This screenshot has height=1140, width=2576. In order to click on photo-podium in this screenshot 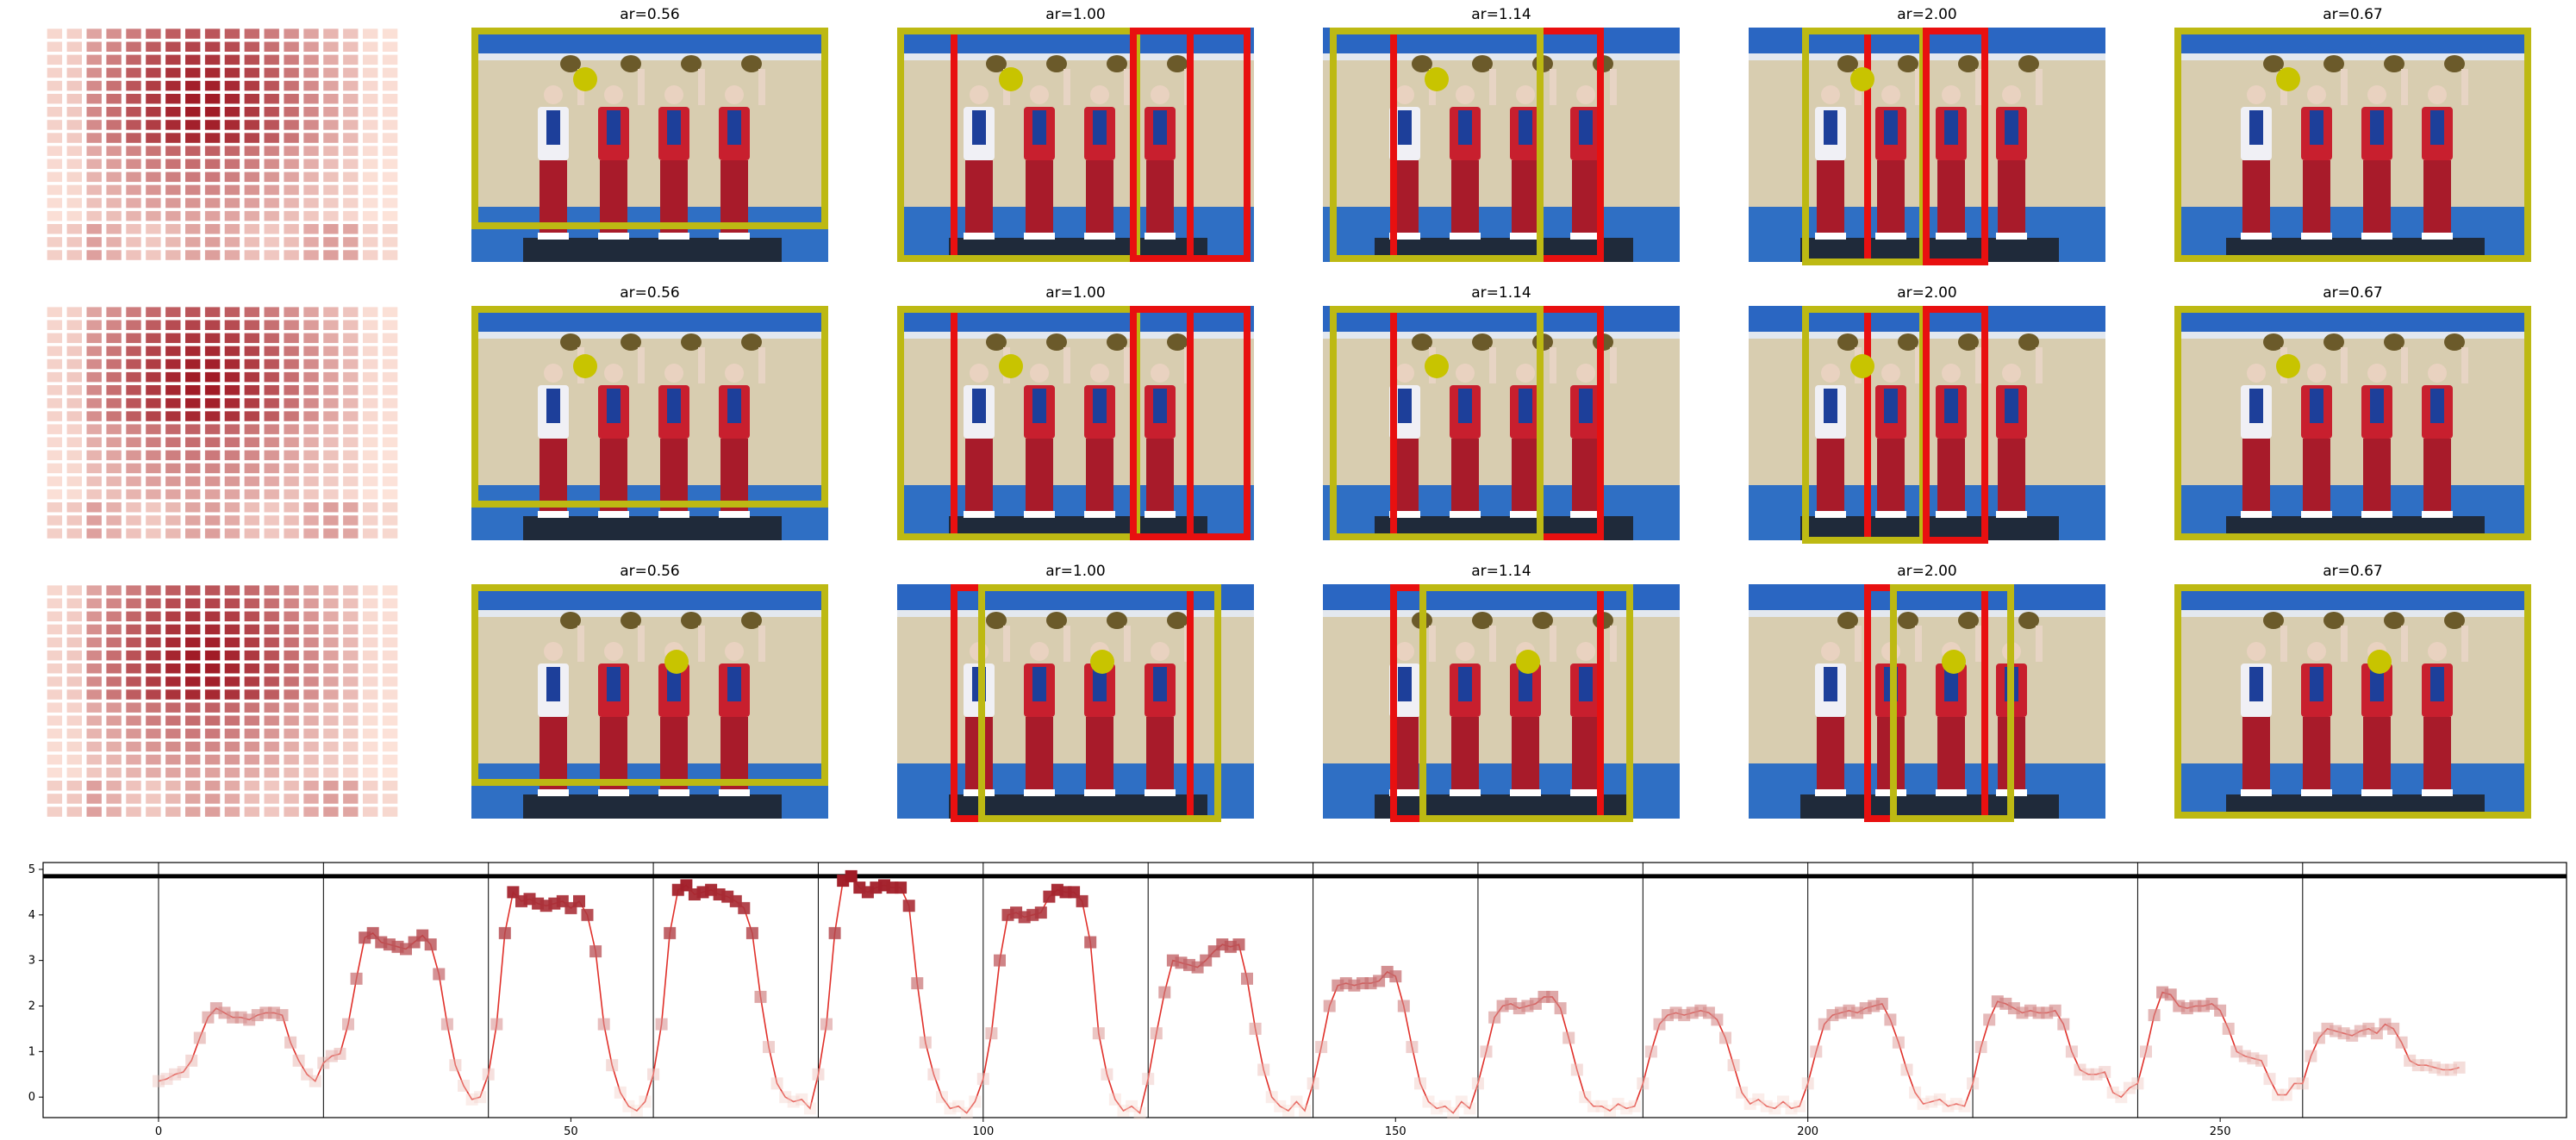, I will do `click(652, 806)`.